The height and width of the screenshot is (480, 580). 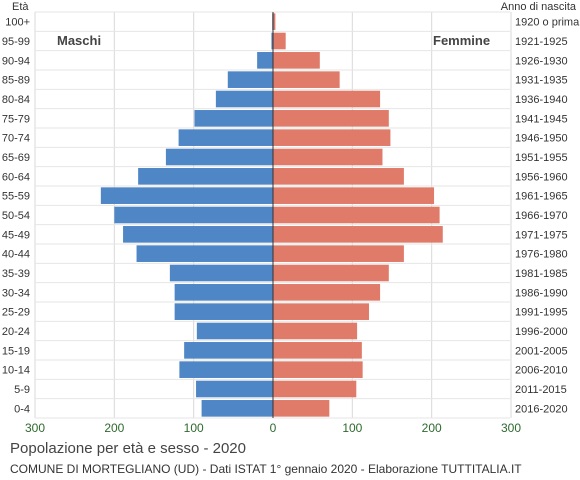 I want to click on birth-year-label: 1920 o prima, so click(x=547, y=23).